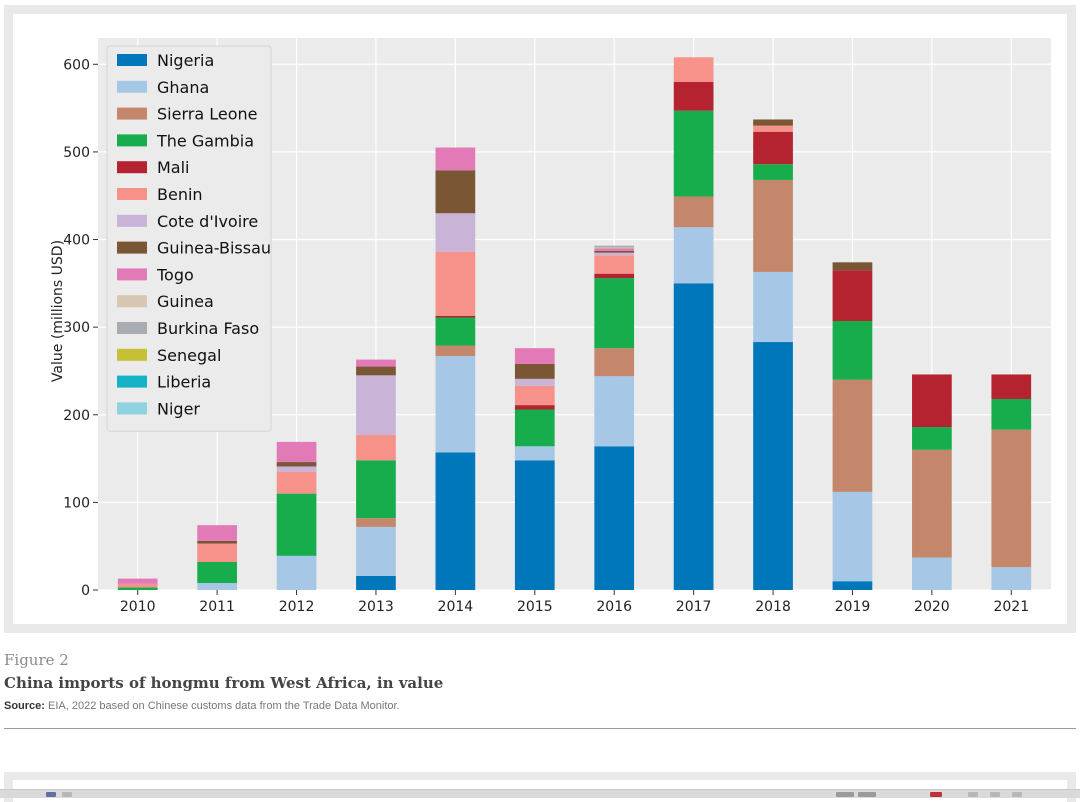 The width and height of the screenshot is (1080, 802). What do you see at coordinates (297, 607) in the screenshot?
I see `x-tick-label: 2012` at bounding box center [297, 607].